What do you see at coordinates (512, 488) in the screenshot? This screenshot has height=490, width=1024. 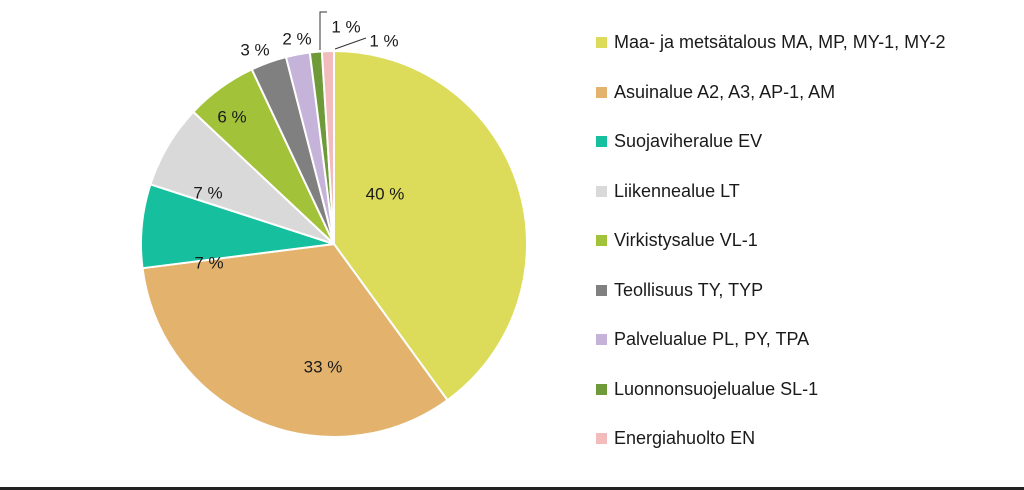 I see `bottom-divider` at bounding box center [512, 488].